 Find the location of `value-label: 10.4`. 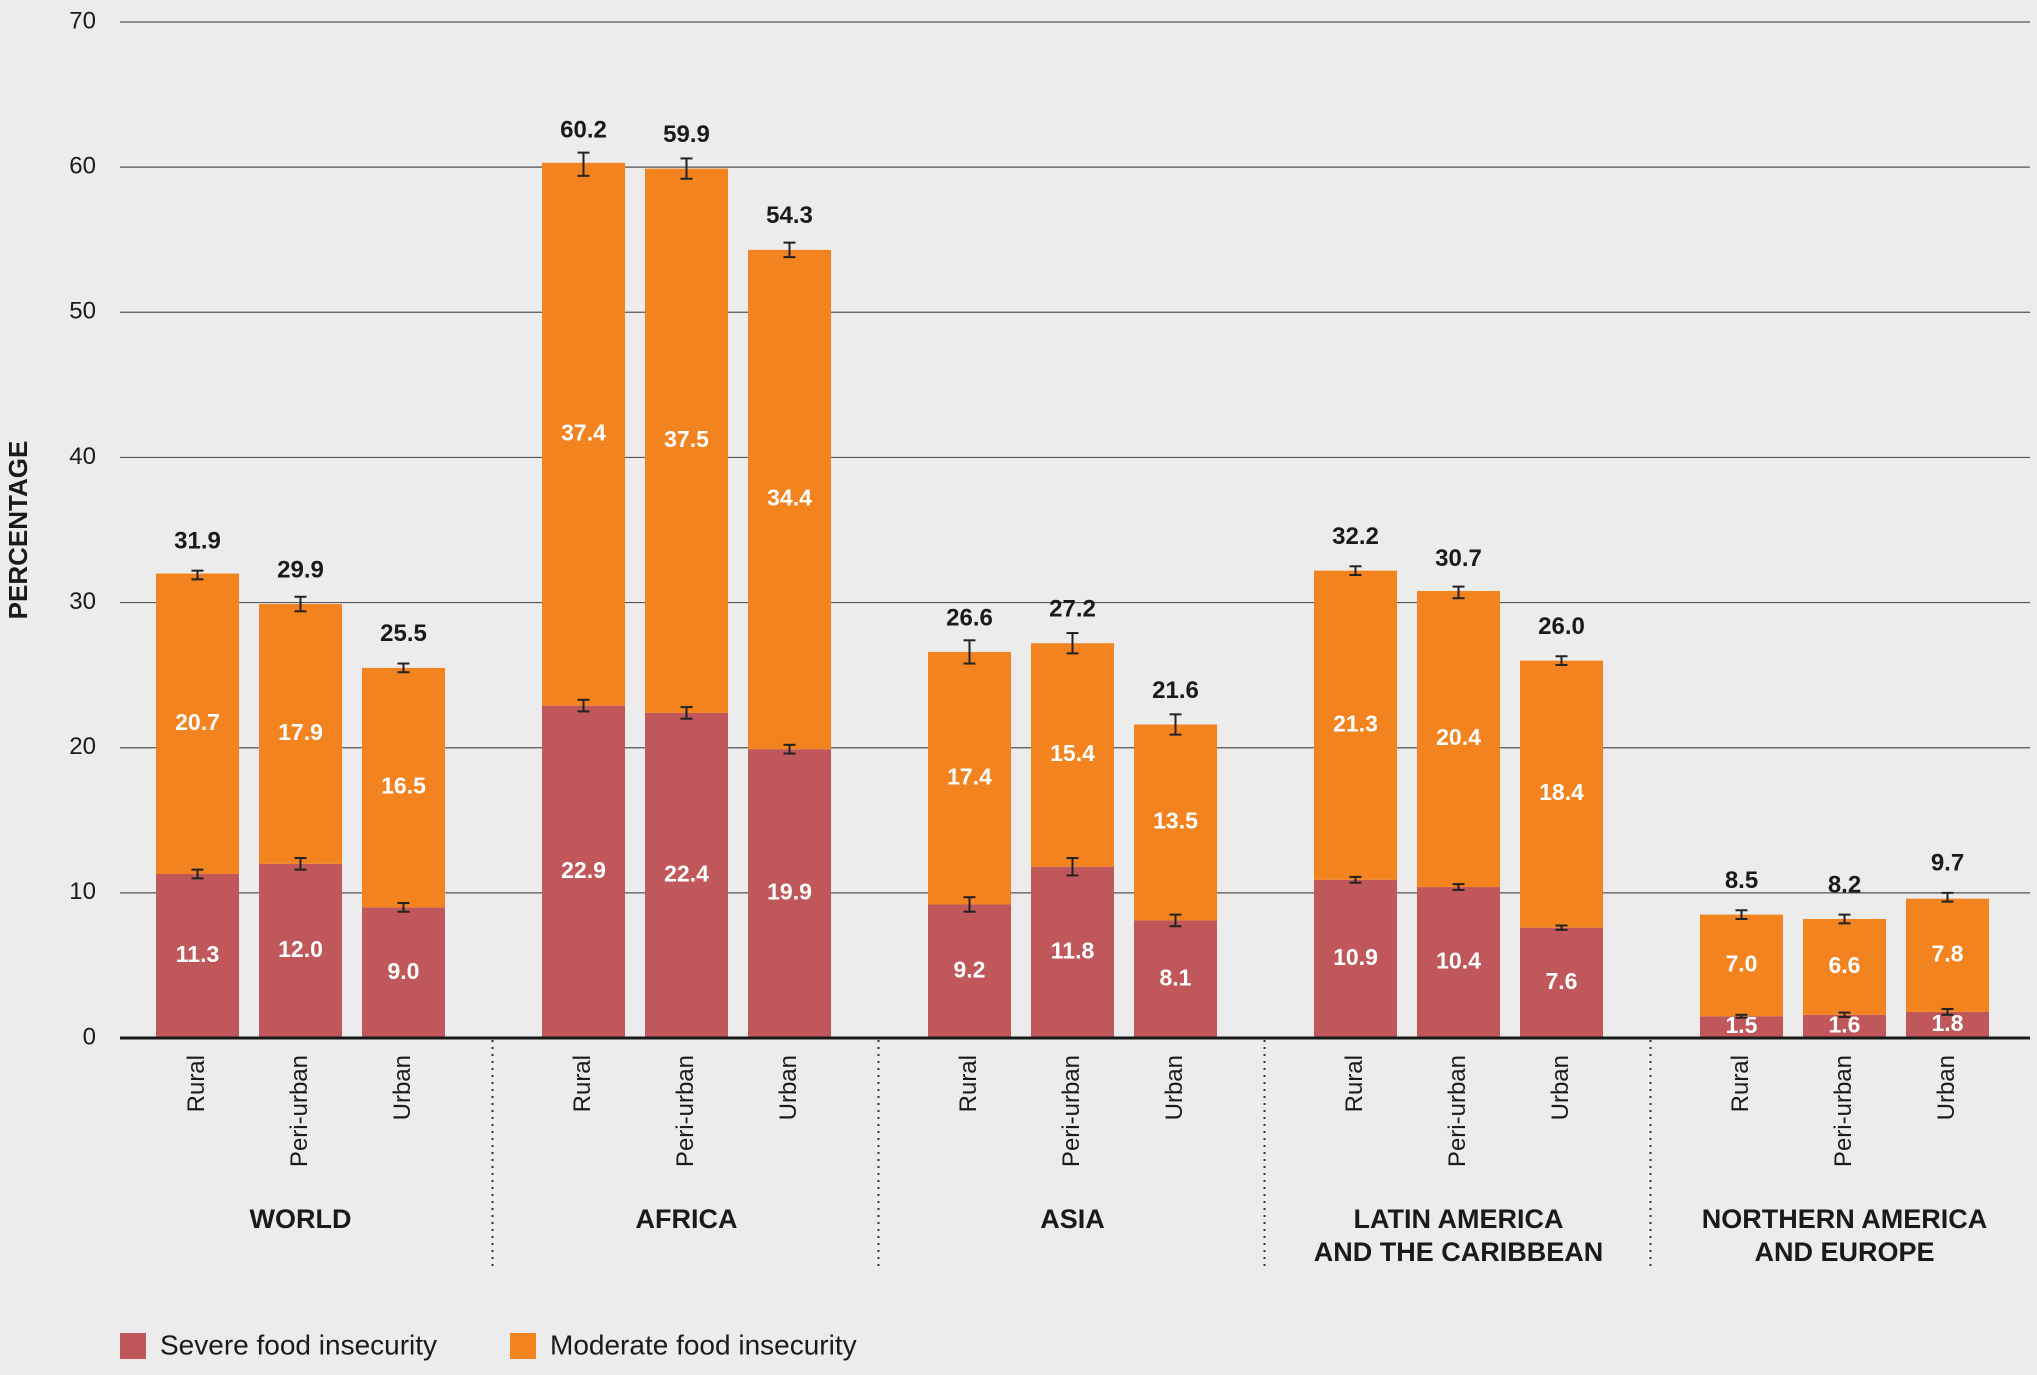

value-label: 10.4 is located at coordinates (1458, 961).